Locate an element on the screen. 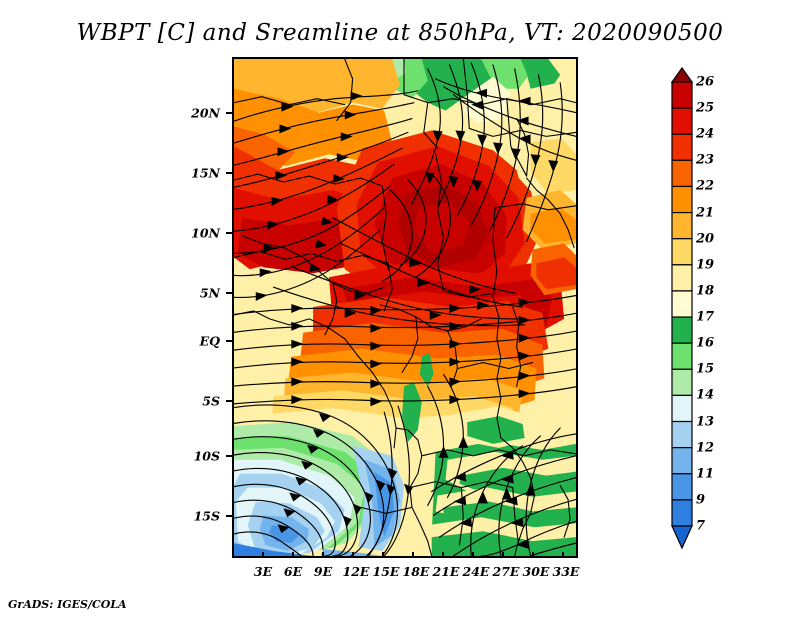  xtick-label-15e: 15E is located at coordinates (386, 571).